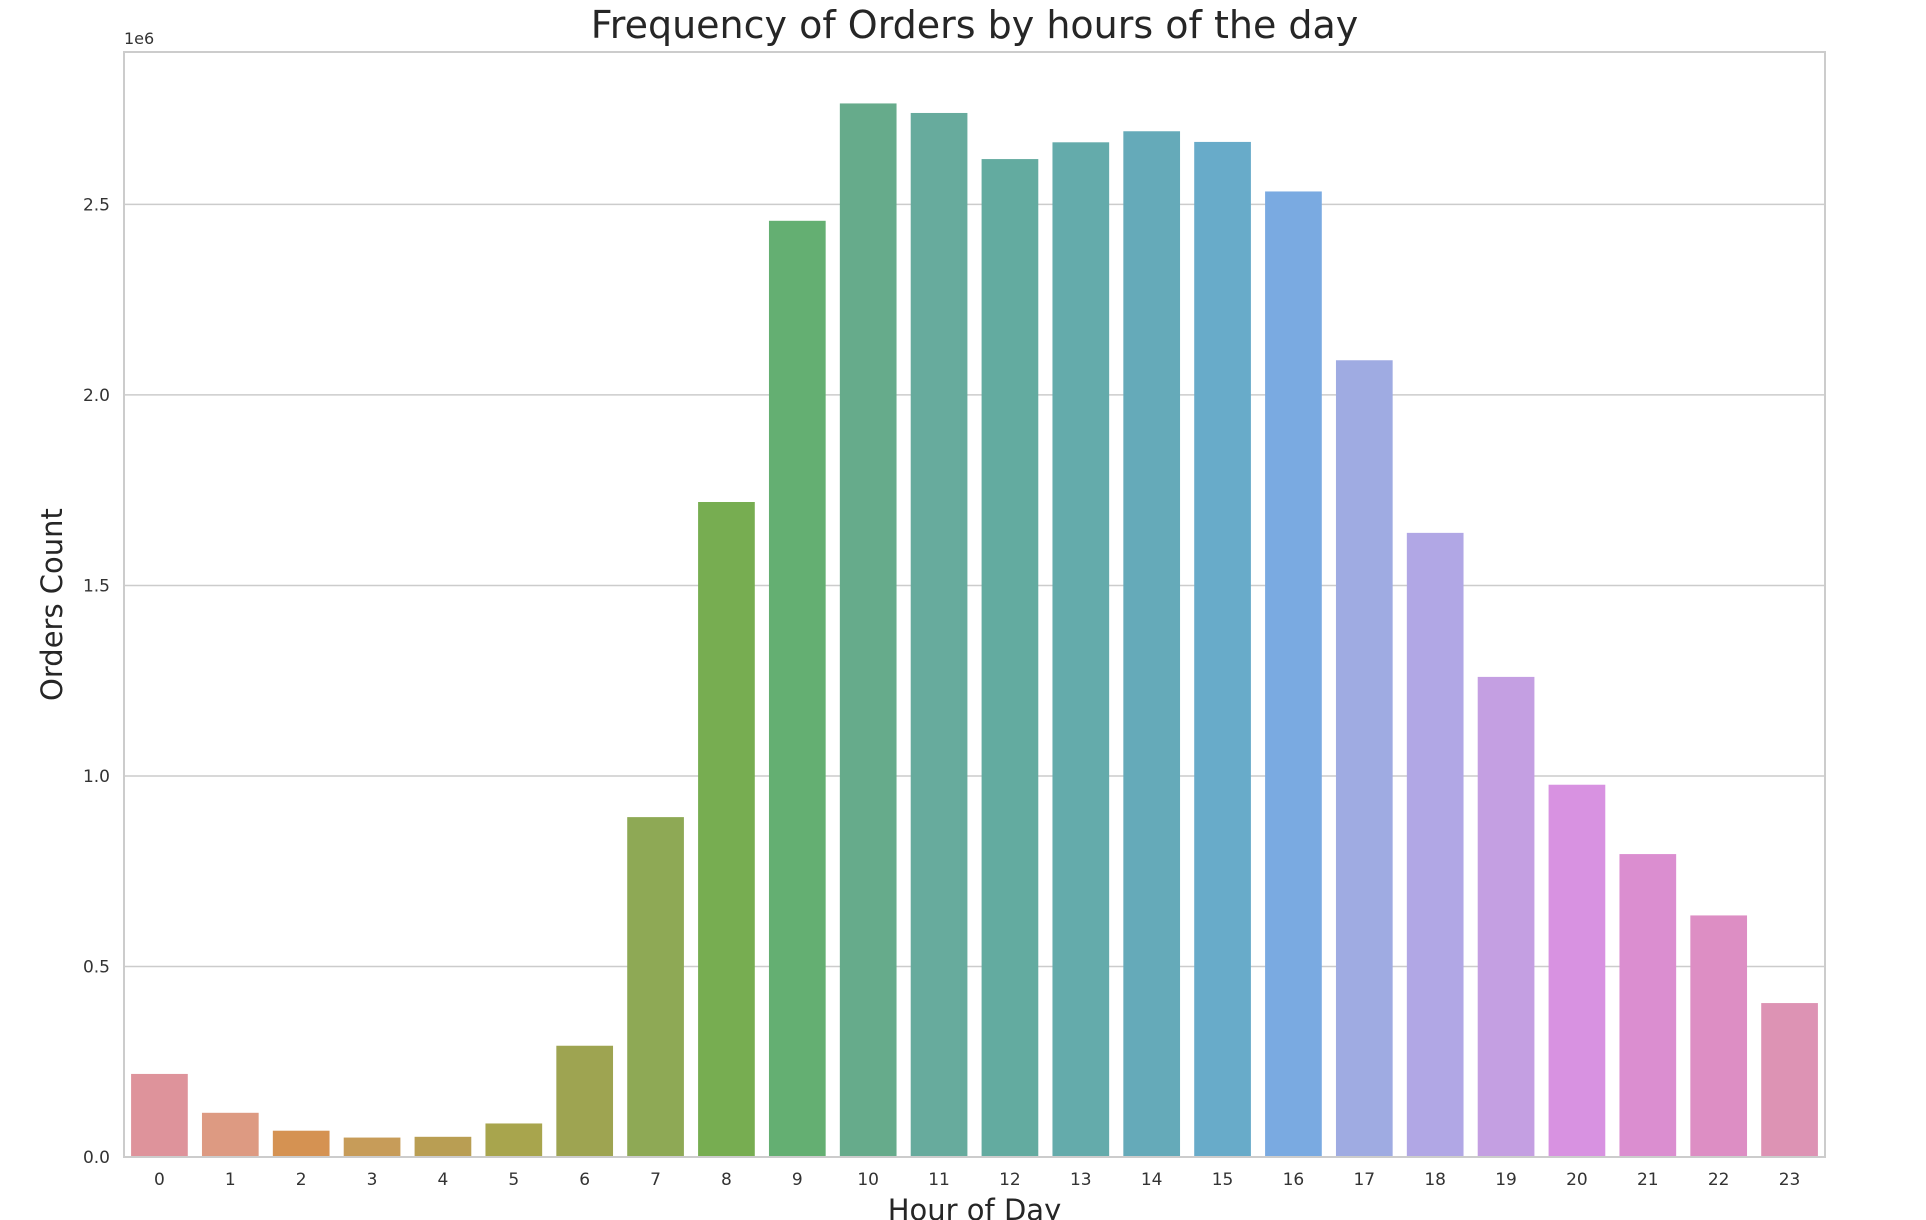  Describe the element at coordinates (96, 967) in the screenshot. I see `y-tick-label: 0.5` at that location.